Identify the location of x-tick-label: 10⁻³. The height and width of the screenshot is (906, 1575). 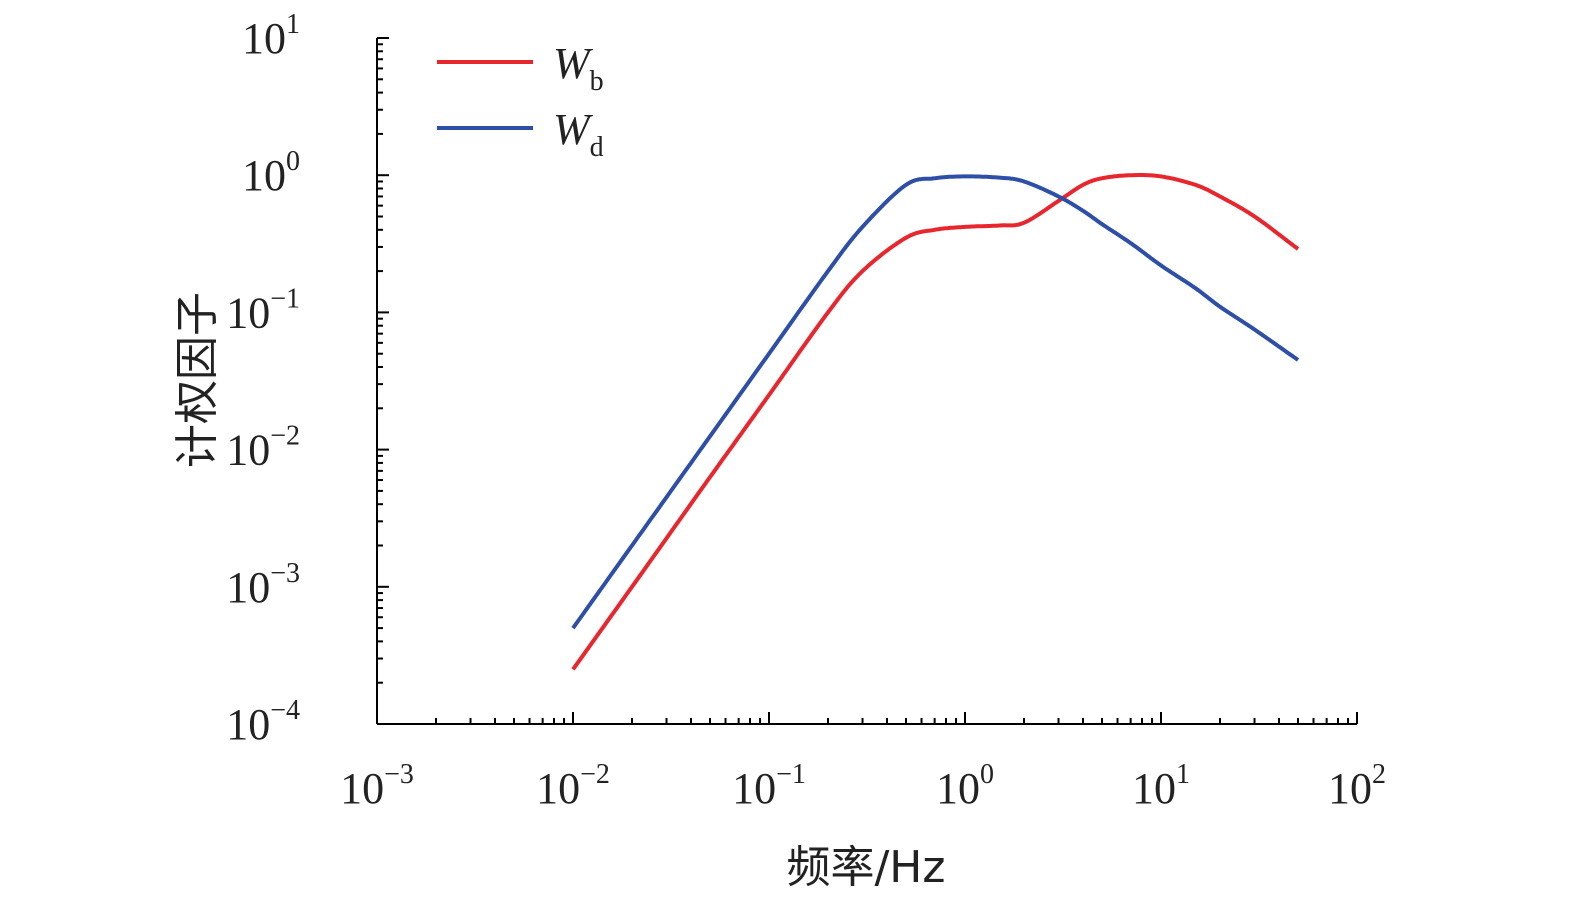
(377, 786).